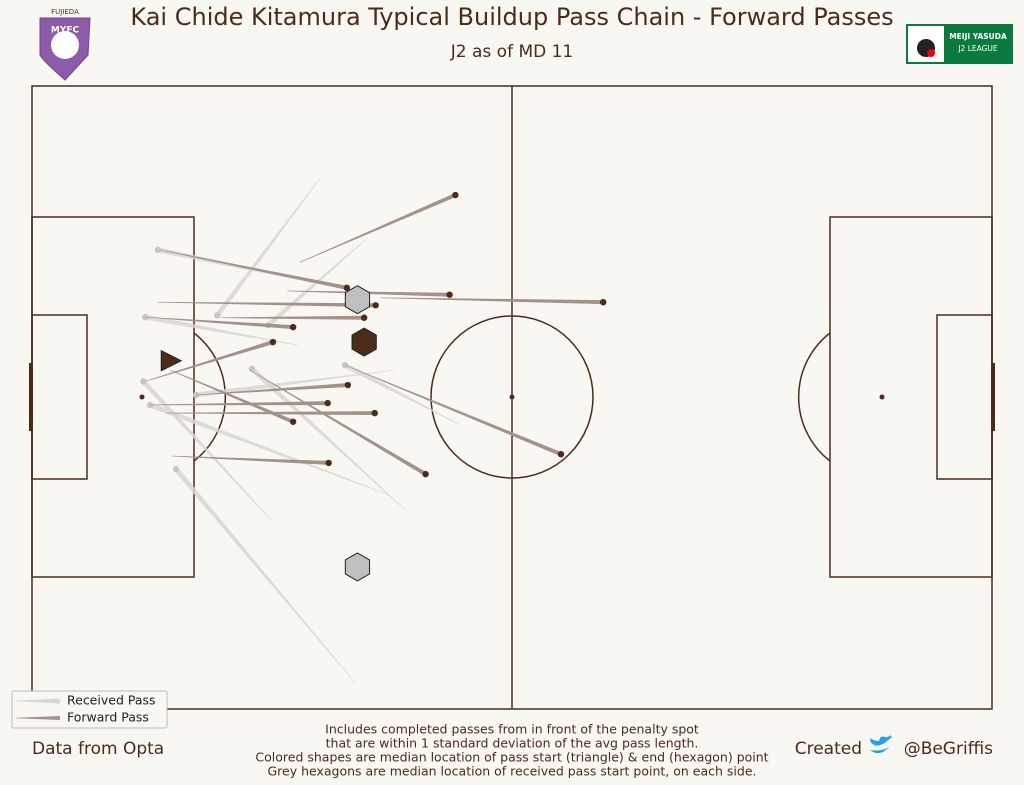 This screenshot has height=785, width=1024. What do you see at coordinates (65, 44) in the screenshot?
I see `club-logo: FUJIEDA MYFC` at bounding box center [65, 44].